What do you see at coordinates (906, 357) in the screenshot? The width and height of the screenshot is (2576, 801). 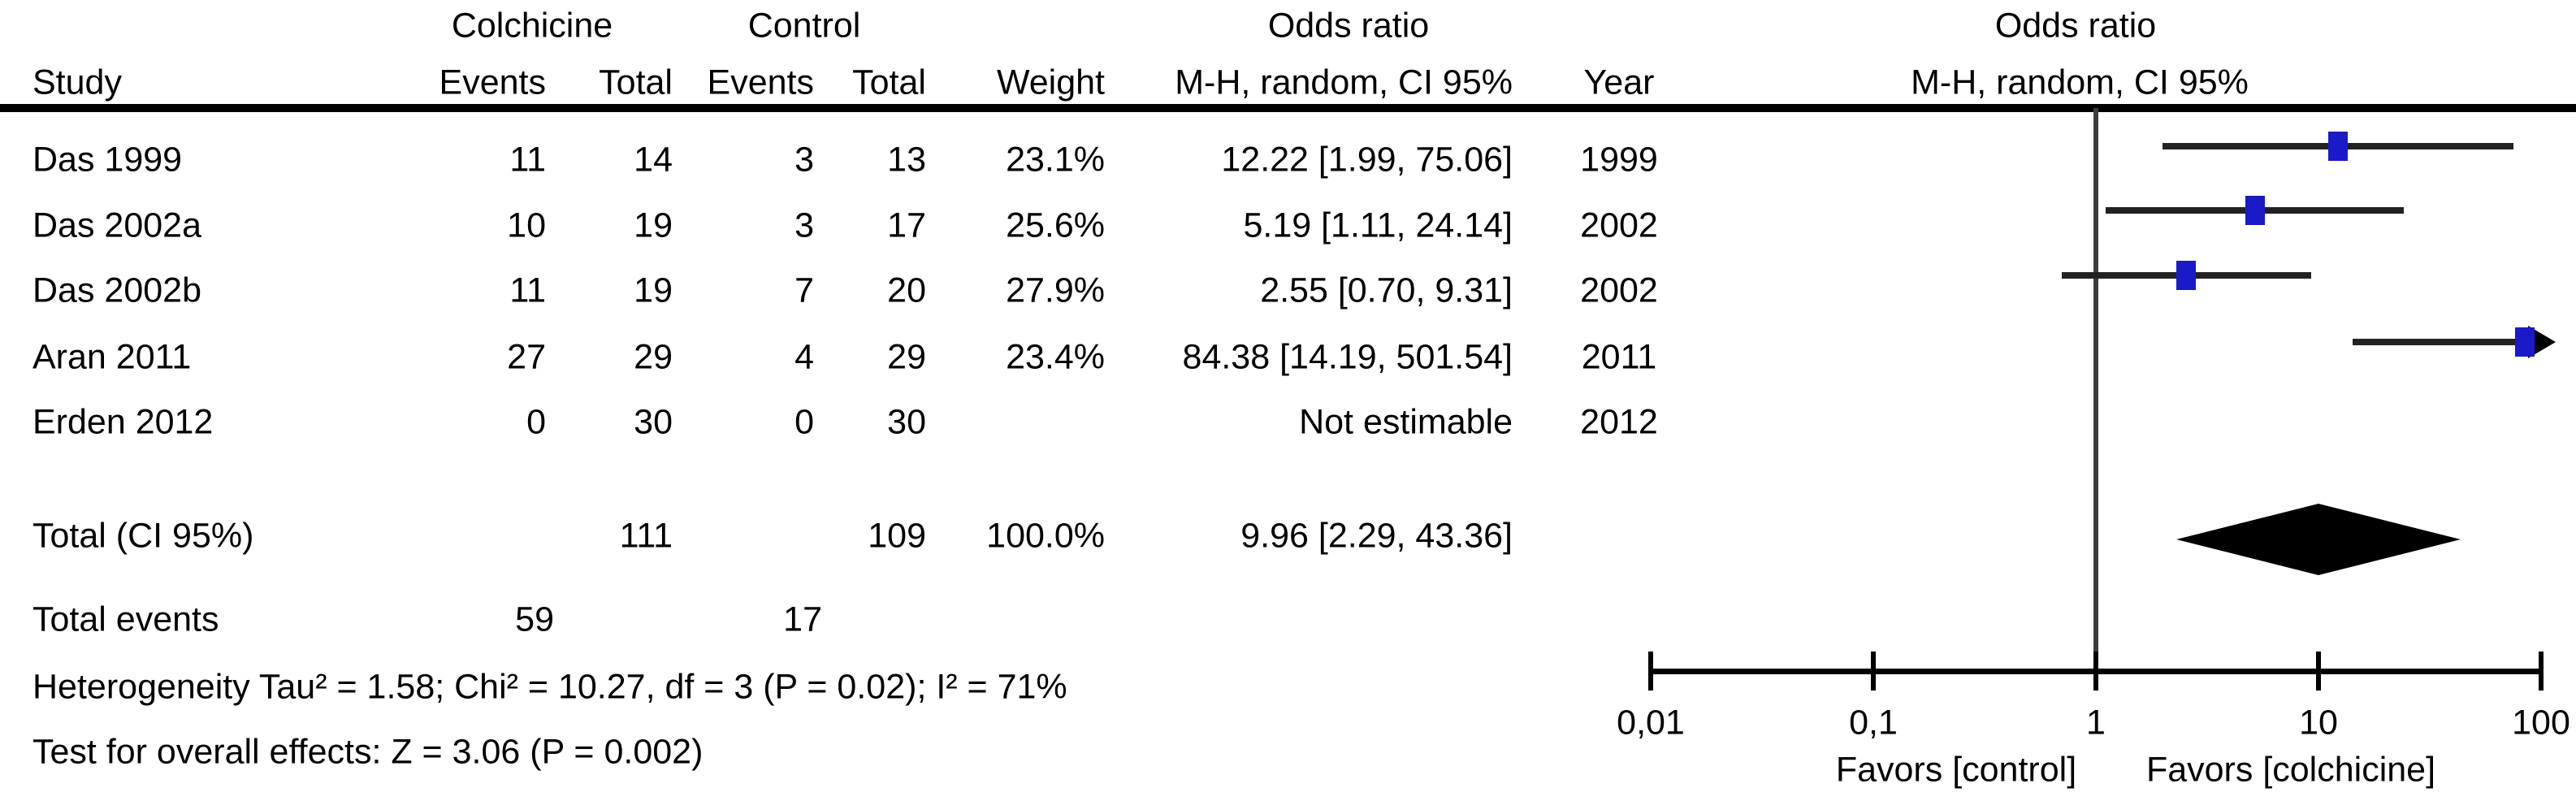 I see `total-control: 29` at bounding box center [906, 357].